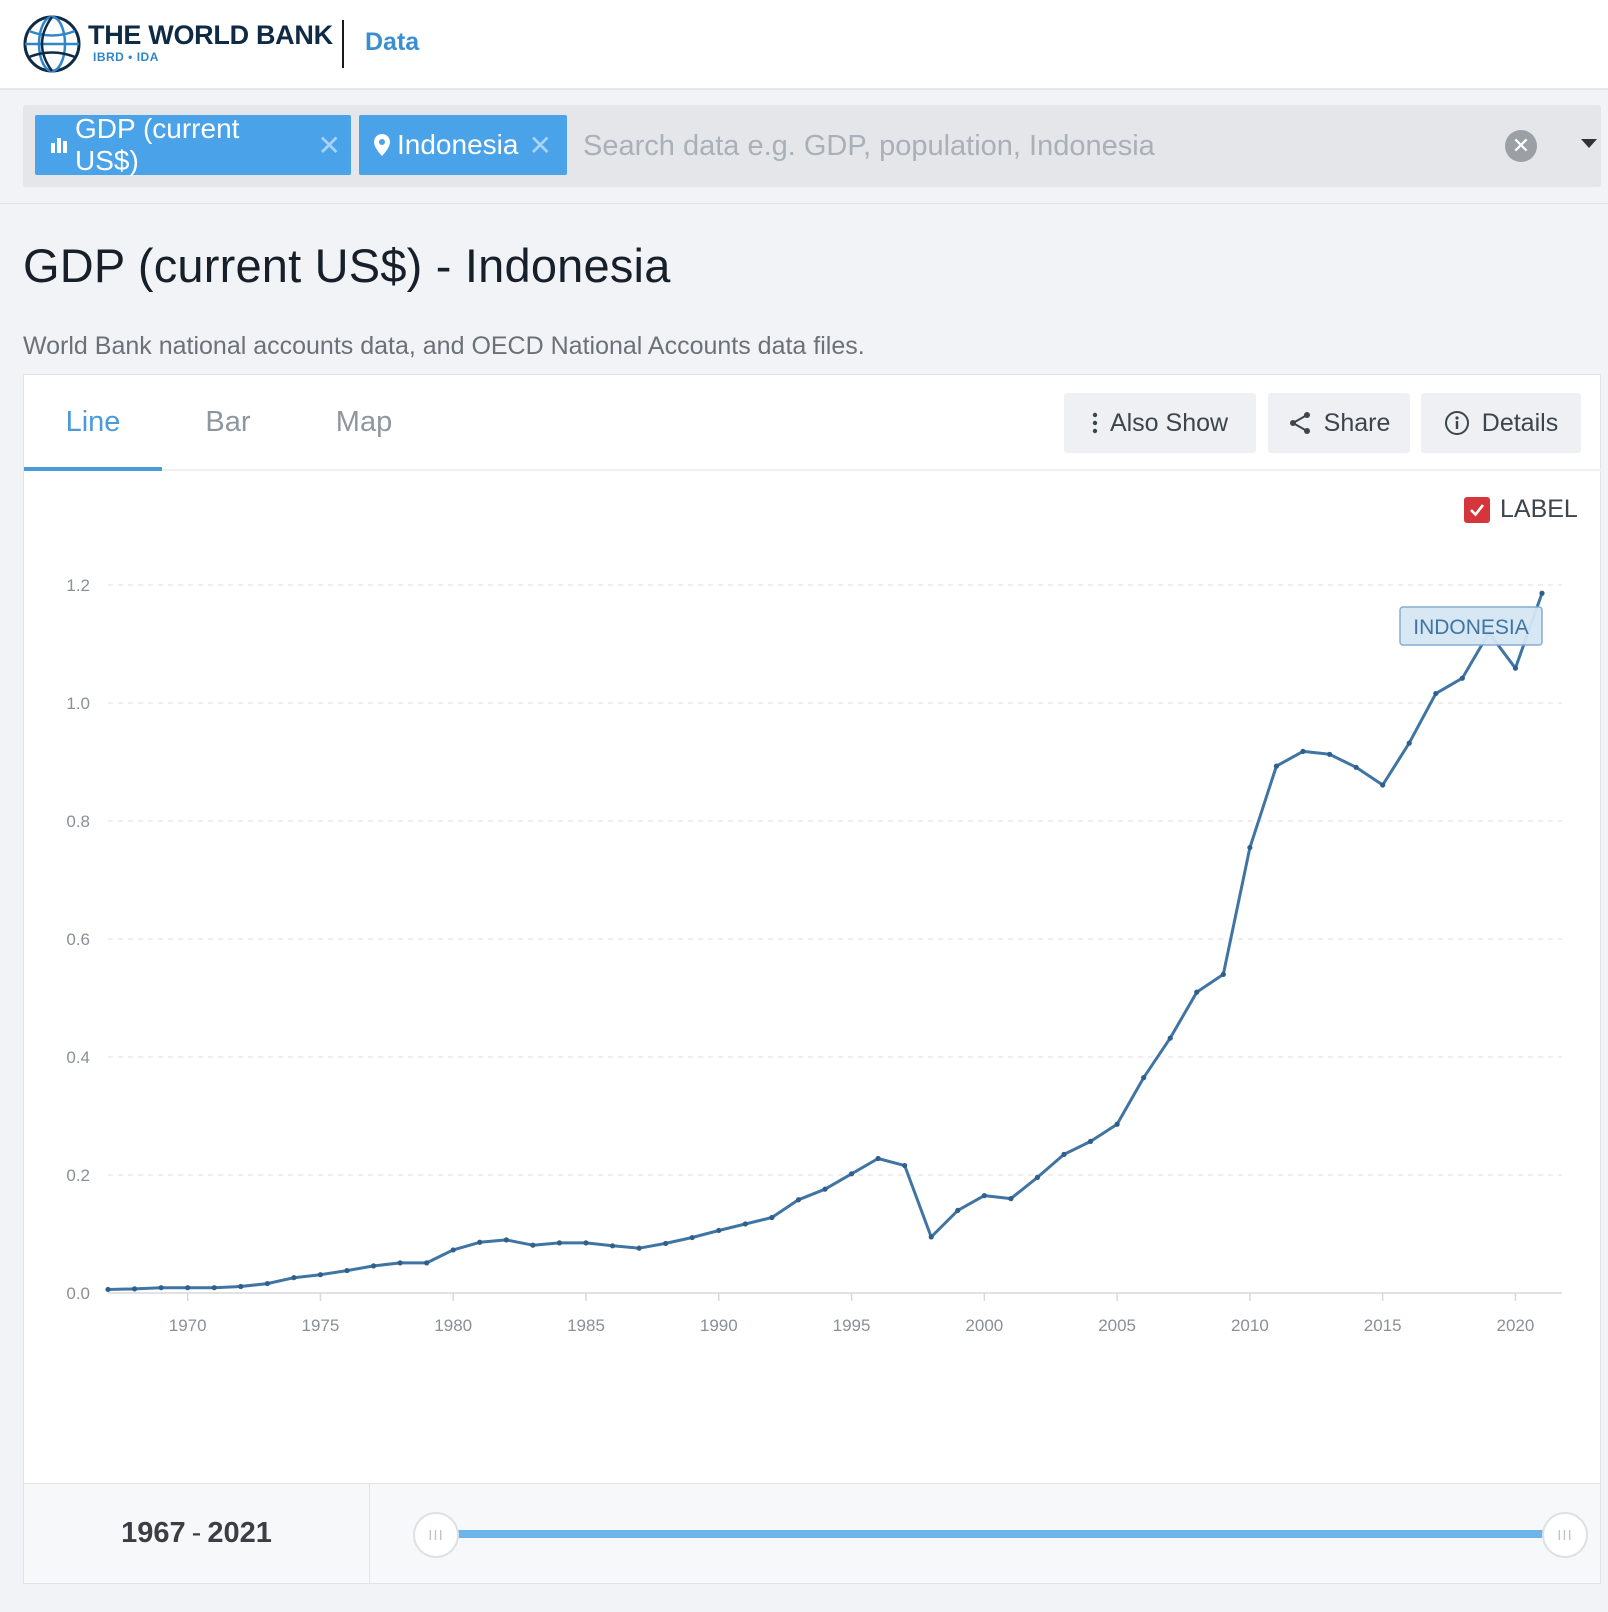 The width and height of the screenshot is (1608, 1612). I want to click on details-button: Details, so click(1501, 423).